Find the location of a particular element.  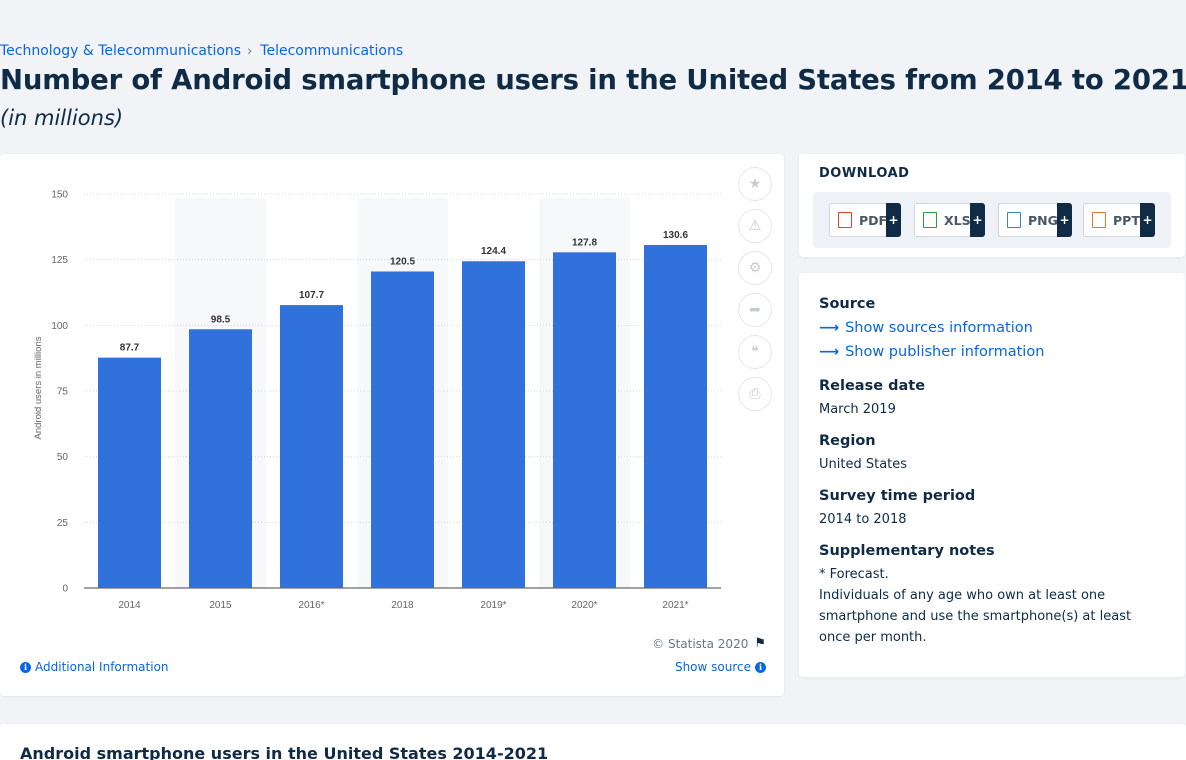

show-publisher-link: ⟶ Show publisher information is located at coordinates (931, 352).